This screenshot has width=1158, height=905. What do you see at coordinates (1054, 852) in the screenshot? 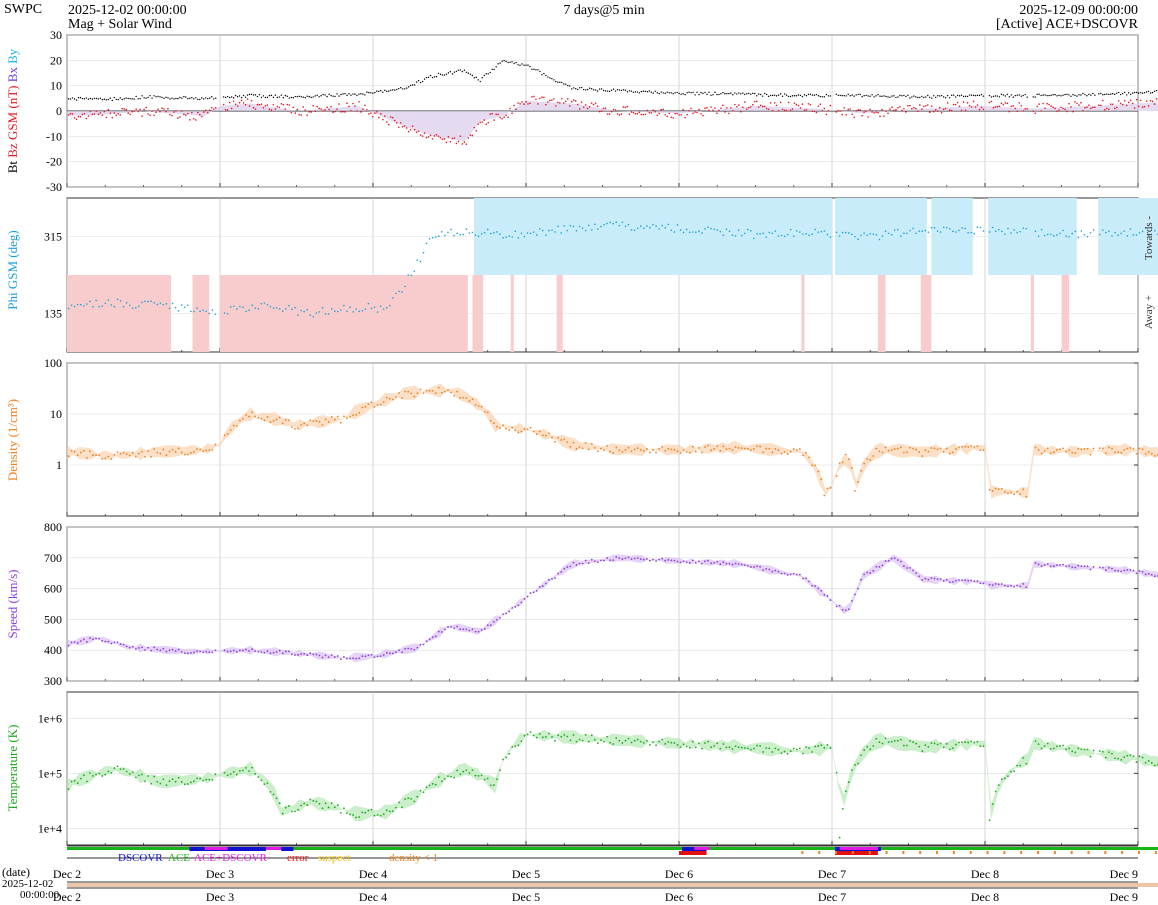
I see `status-density-mark` at bounding box center [1054, 852].